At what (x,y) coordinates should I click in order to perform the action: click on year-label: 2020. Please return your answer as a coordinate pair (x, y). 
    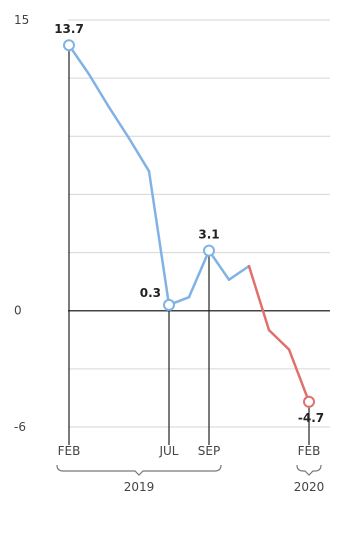
    Looking at the image, I should click on (309, 487).